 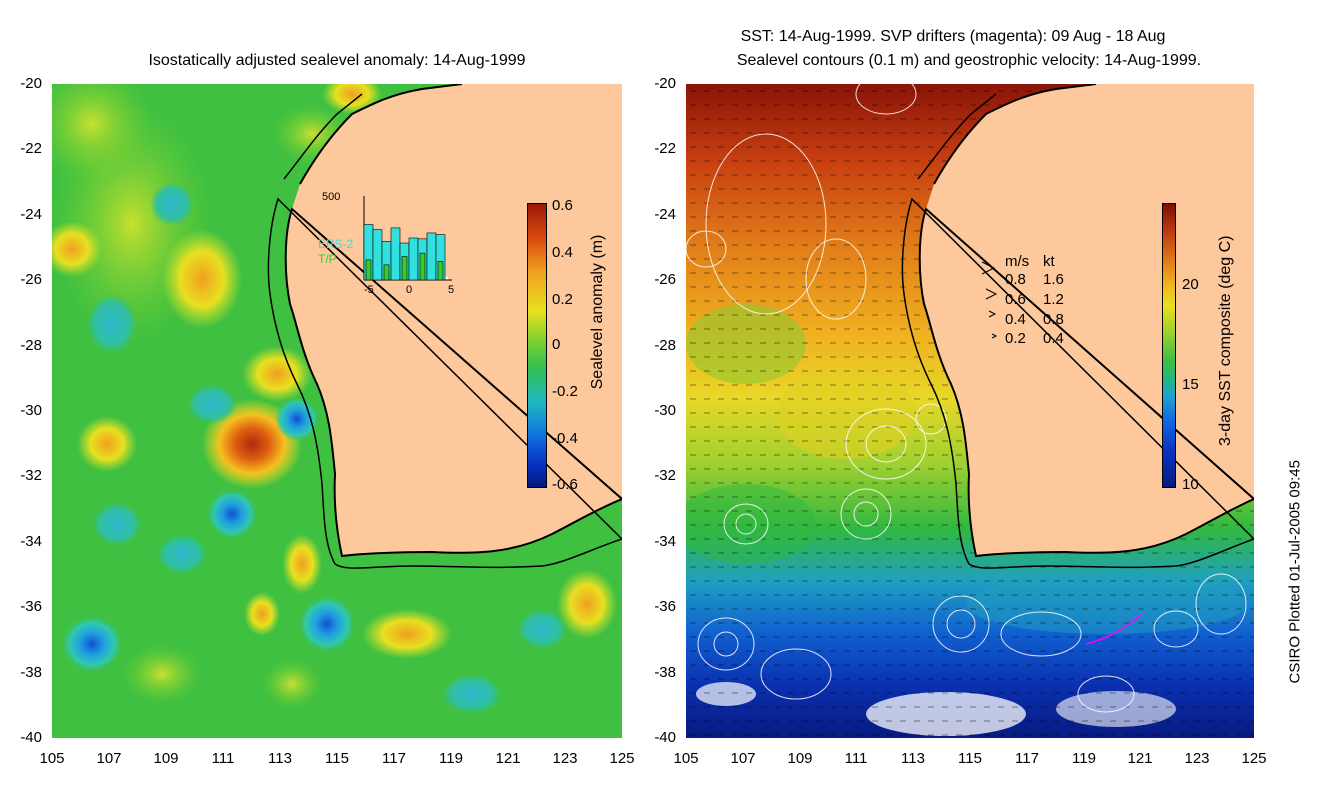 What do you see at coordinates (1169, 345) in the screenshot?
I see `sst-colorbar` at bounding box center [1169, 345].